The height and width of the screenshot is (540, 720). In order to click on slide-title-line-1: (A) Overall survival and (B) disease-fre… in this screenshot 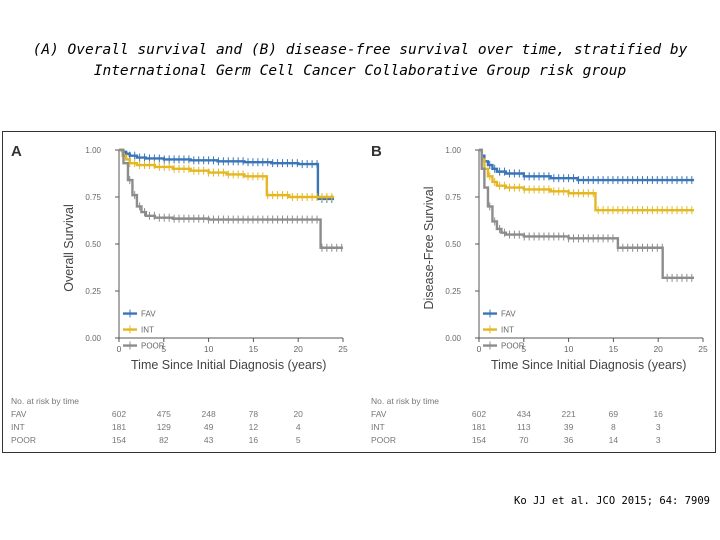, I will do `click(360, 50)`.